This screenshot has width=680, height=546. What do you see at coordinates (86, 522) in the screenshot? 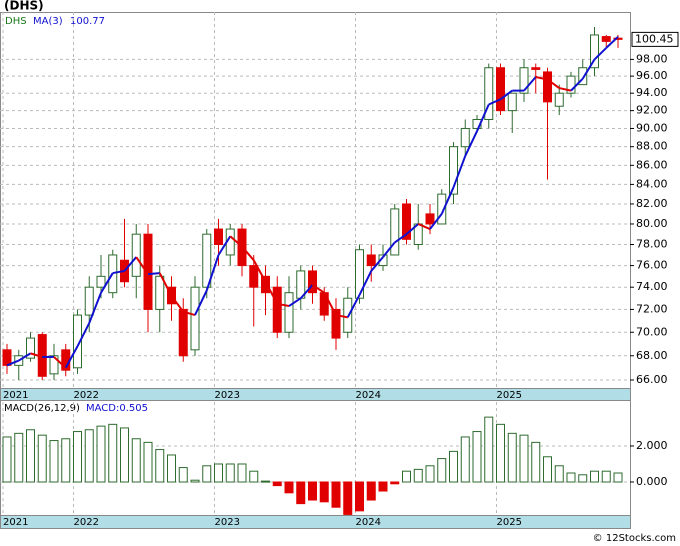
I see `x-tick-label: 2022` at bounding box center [86, 522].